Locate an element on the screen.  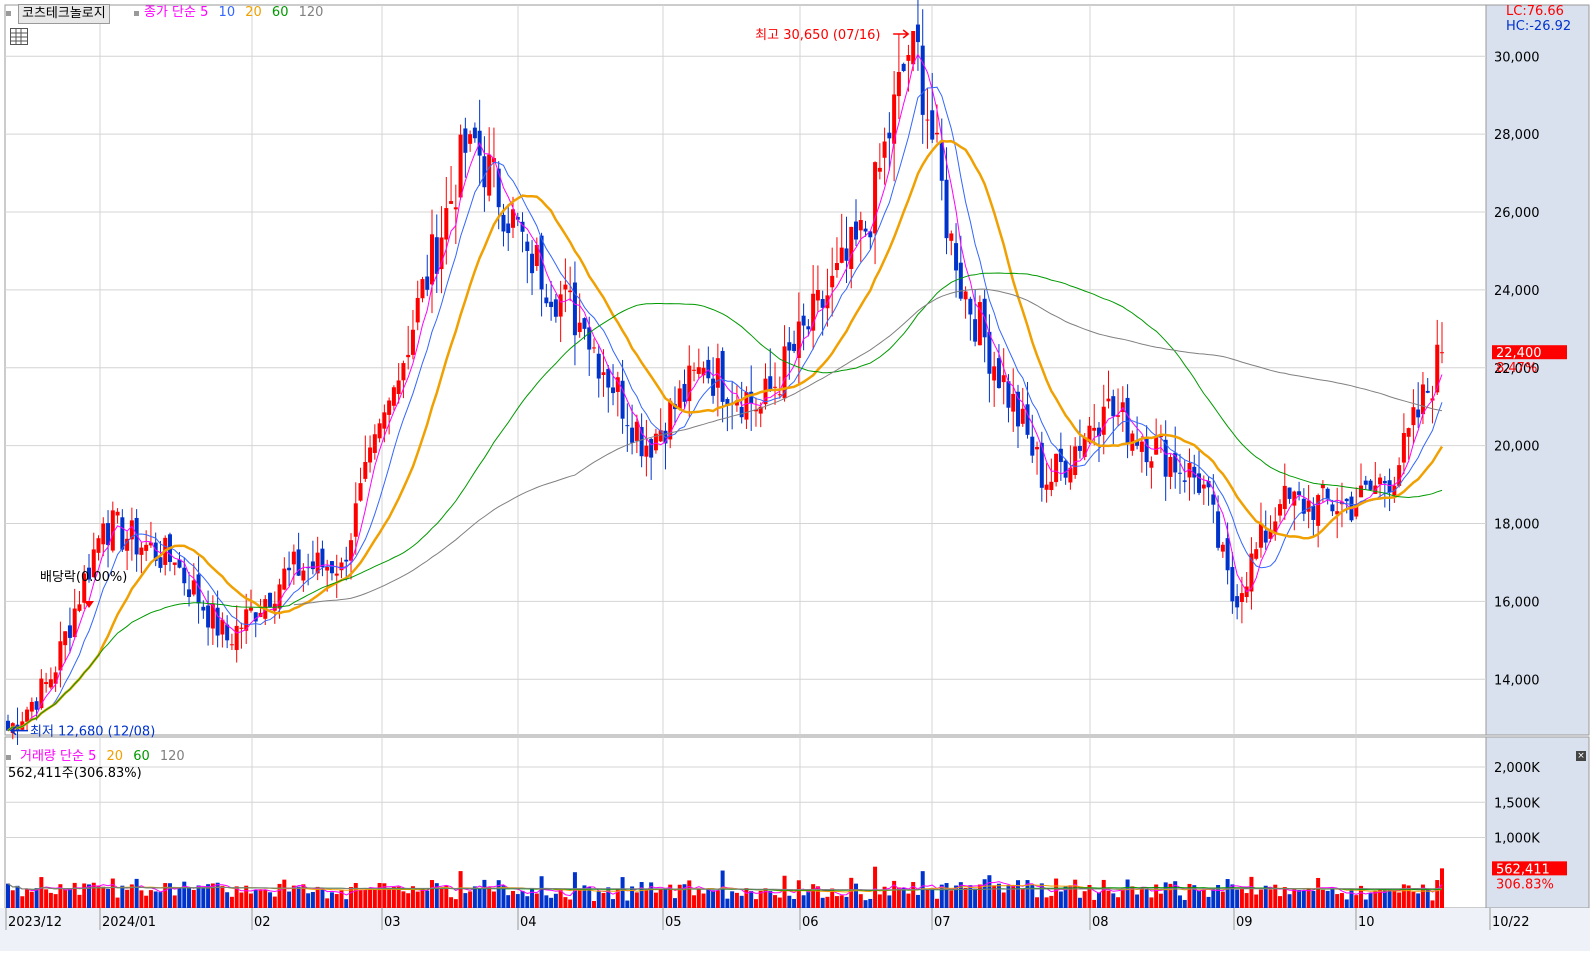
volume-pane-handle-icon is located at coordinates (8, 757).